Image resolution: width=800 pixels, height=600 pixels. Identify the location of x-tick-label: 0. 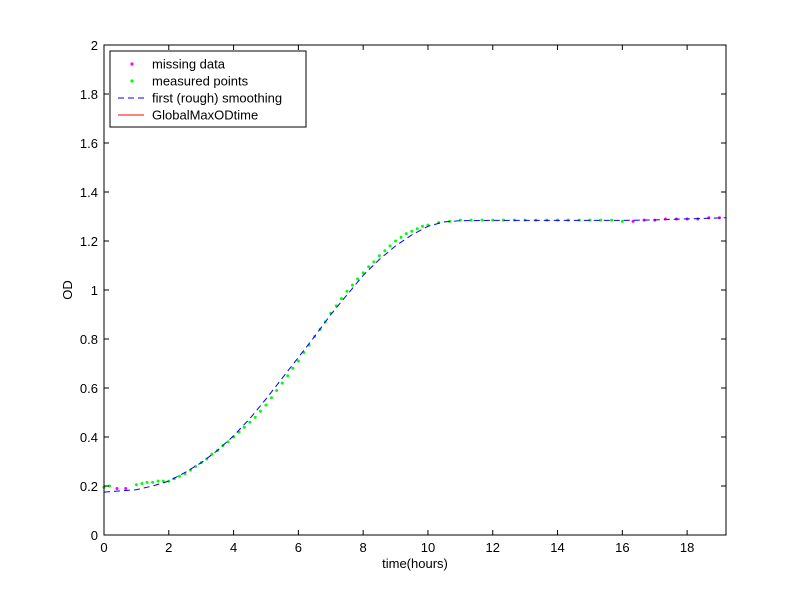
(103, 547).